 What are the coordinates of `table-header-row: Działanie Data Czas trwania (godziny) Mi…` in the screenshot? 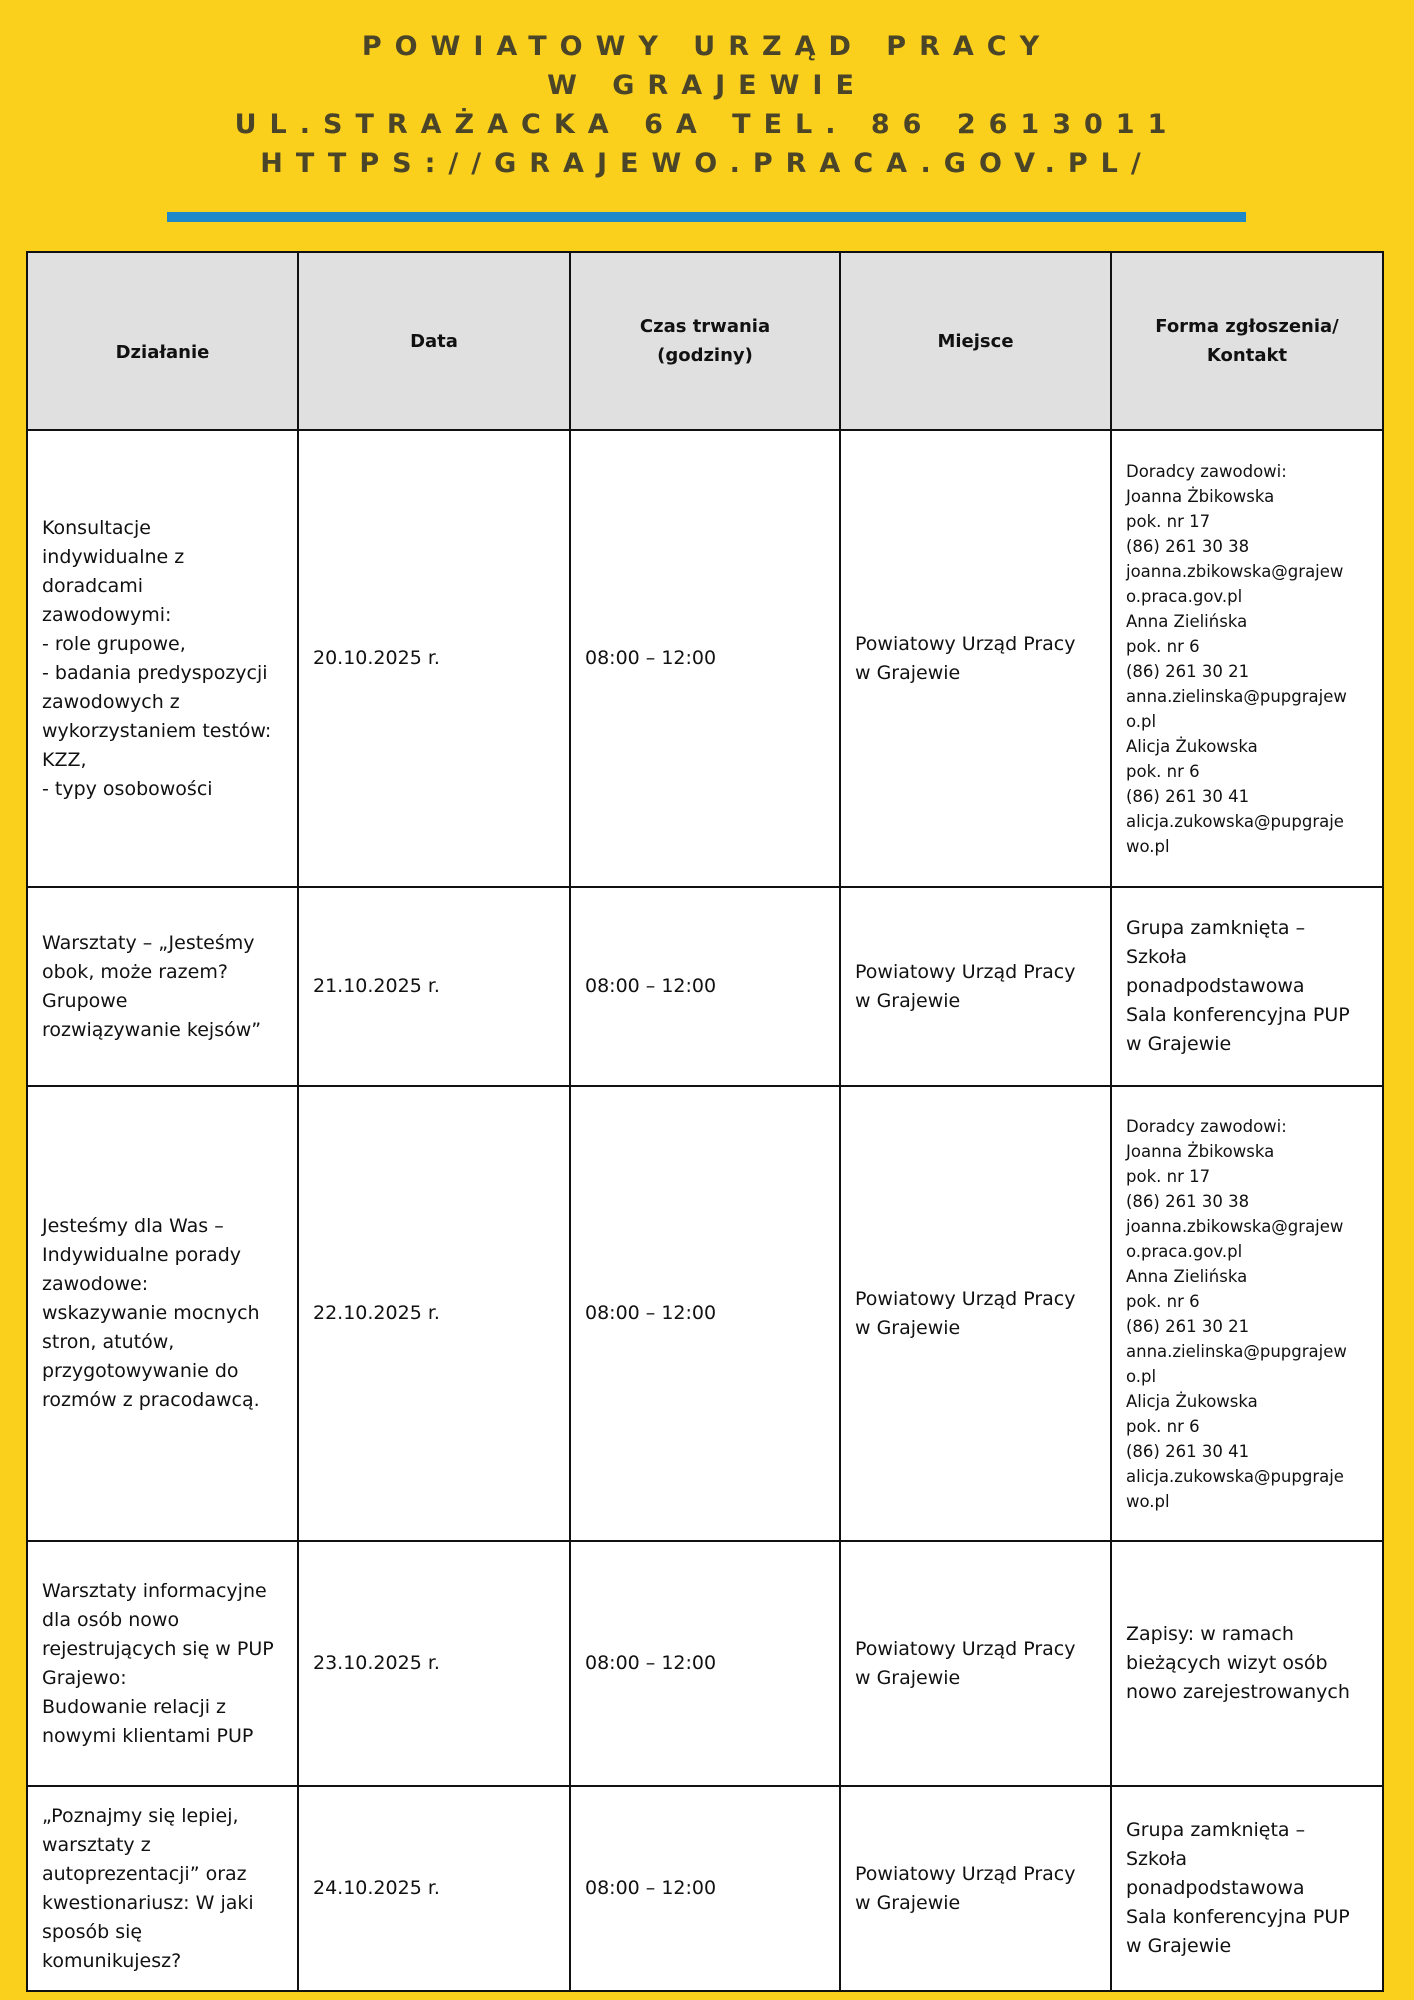 It's located at (705, 341).